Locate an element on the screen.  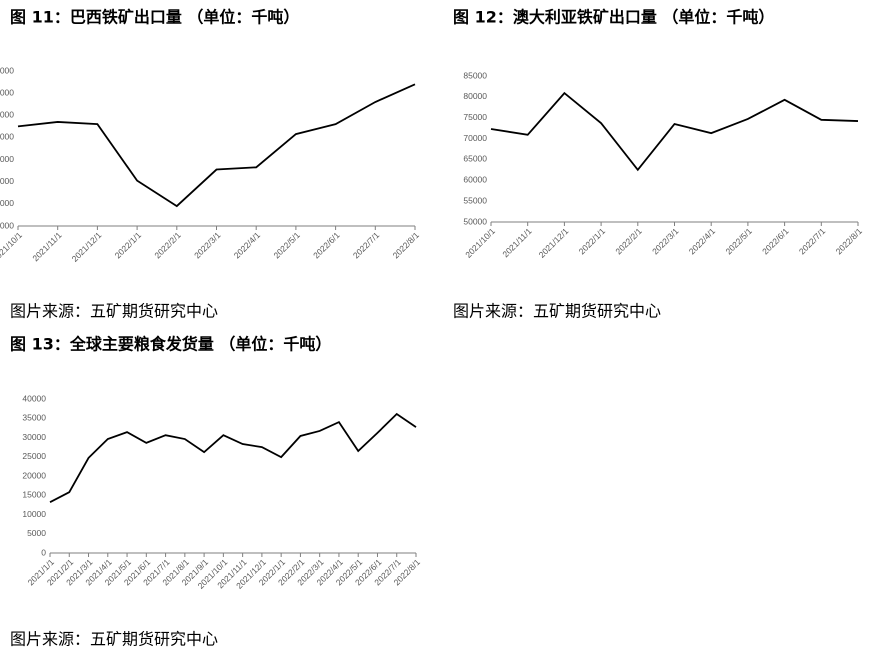
y-tick-label: 15000 is located at coordinates (34, 495).